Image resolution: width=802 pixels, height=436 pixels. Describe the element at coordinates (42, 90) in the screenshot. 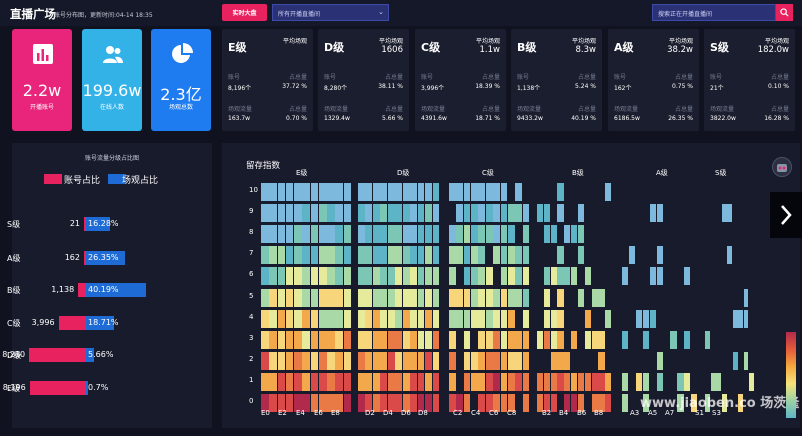

I see `kpi-value: 2.2w` at that location.